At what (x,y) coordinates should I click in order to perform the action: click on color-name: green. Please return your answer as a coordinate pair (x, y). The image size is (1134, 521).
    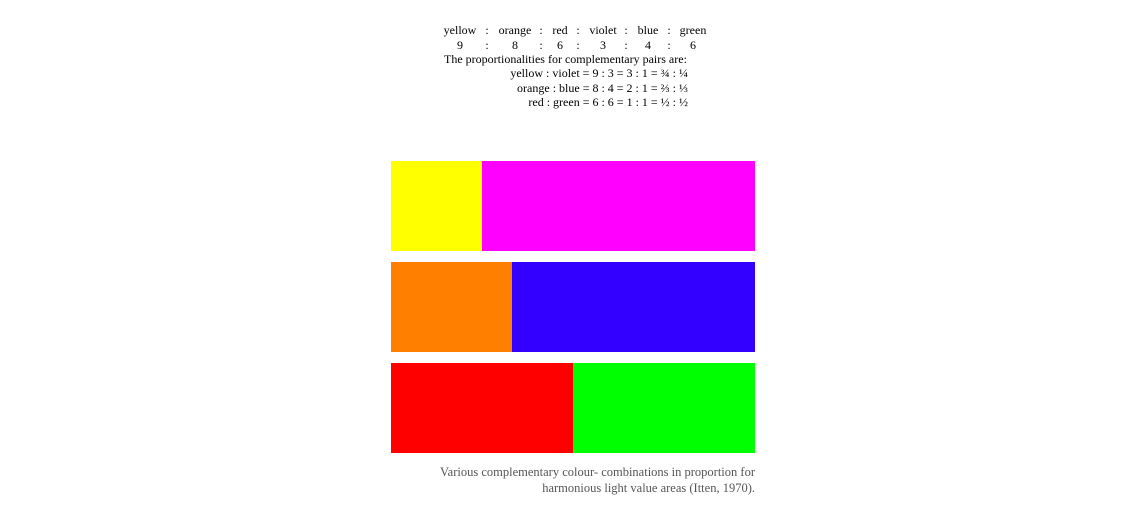
    Looking at the image, I should click on (693, 30).